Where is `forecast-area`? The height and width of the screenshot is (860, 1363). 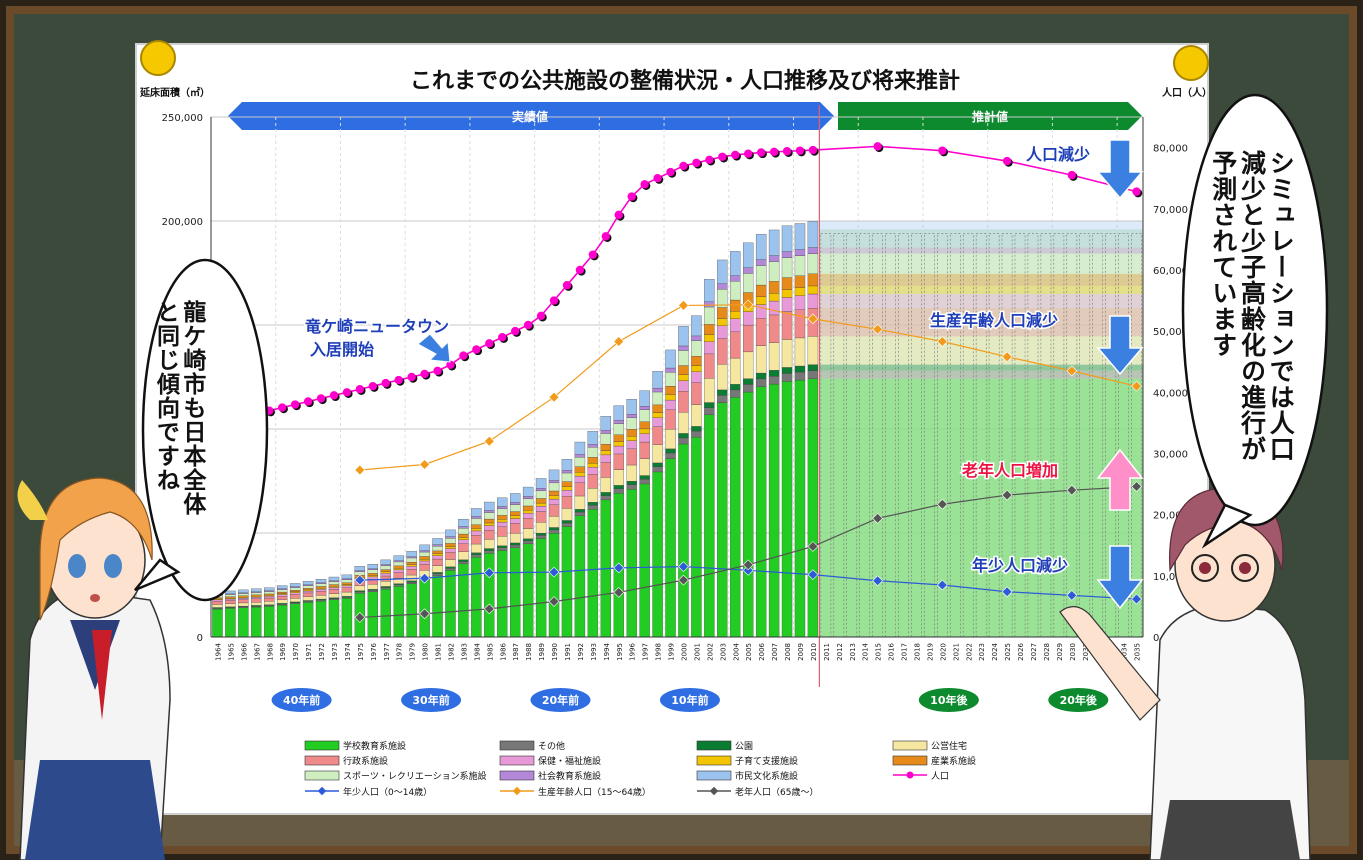 forecast-area is located at coordinates (981, 433).